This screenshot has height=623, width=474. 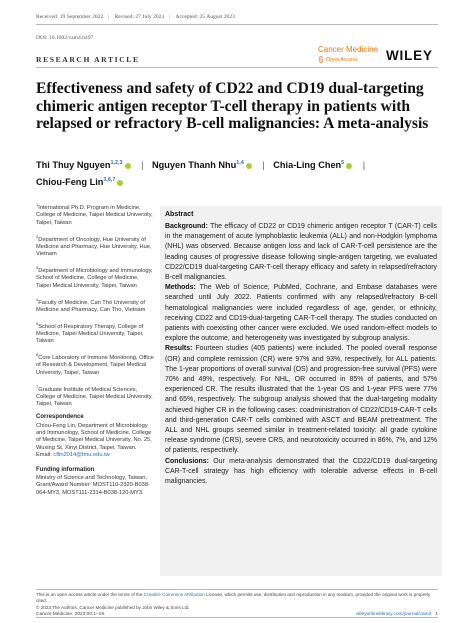 I want to click on affiliation-number: 6, so click(x=37, y=355).